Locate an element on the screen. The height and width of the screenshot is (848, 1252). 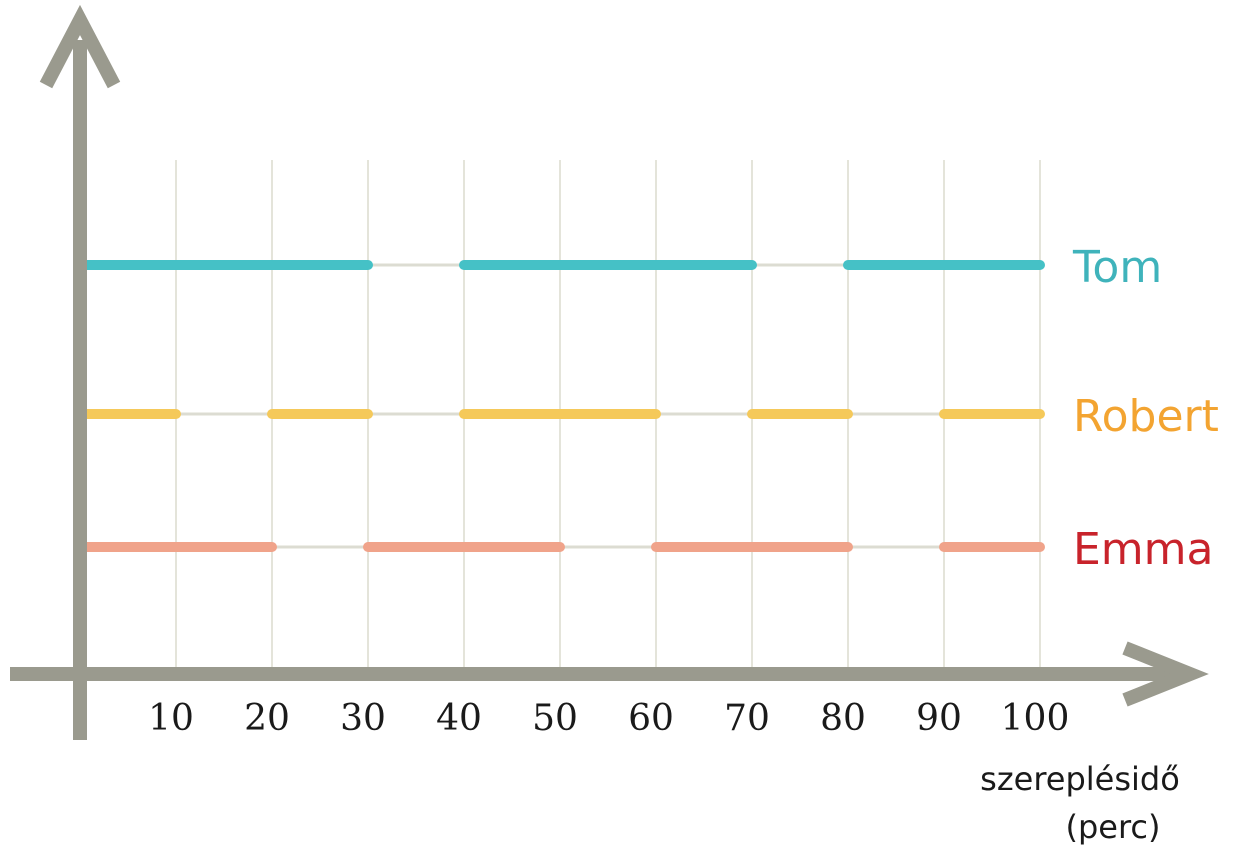
series-labels: Tom Robert Emma is located at coordinates (1145, 408).